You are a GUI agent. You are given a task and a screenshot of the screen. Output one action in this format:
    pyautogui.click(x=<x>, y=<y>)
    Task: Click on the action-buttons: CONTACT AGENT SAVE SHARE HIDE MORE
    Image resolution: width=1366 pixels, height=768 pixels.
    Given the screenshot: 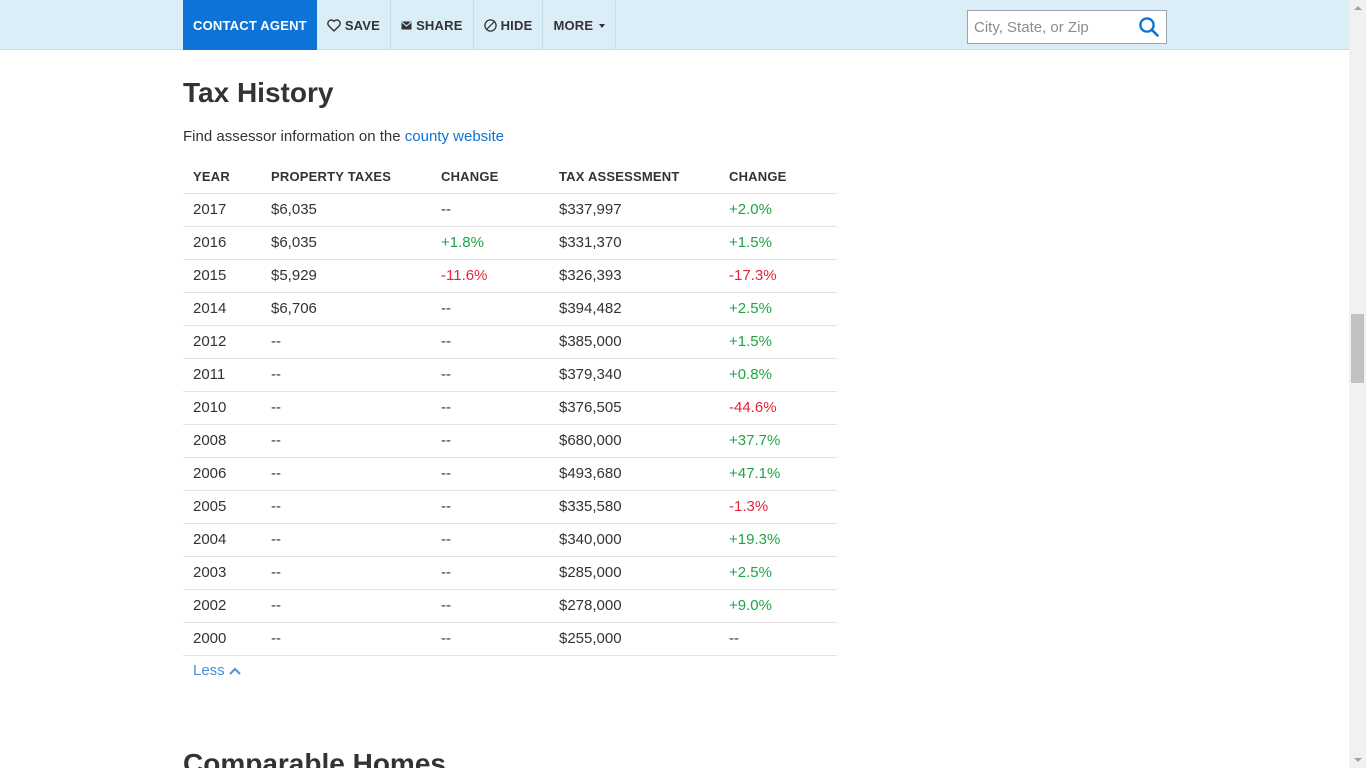 What is the action you would take?
    pyautogui.click(x=400, y=25)
    